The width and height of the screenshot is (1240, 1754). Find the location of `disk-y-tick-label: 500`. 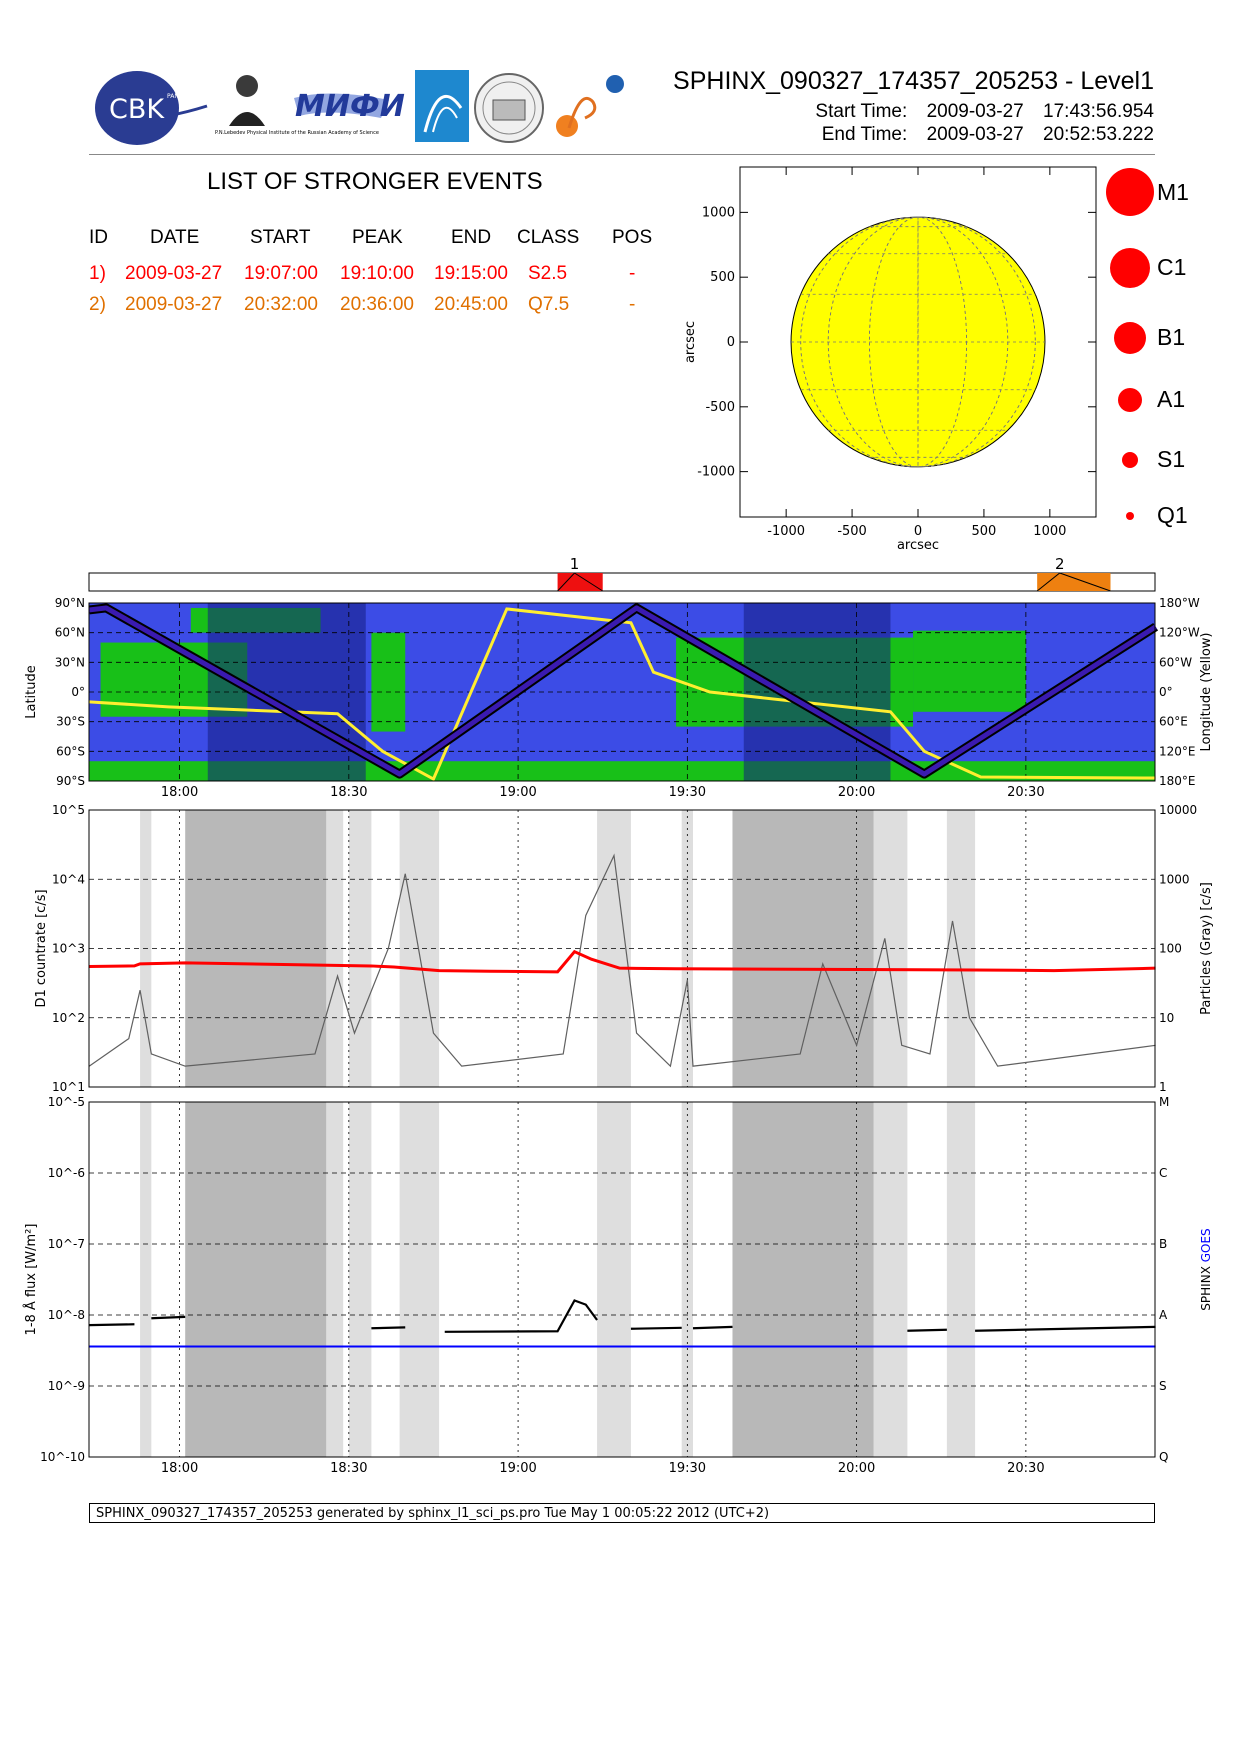

disk-y-tick-label: 500 is located at coordinates (722, 277).